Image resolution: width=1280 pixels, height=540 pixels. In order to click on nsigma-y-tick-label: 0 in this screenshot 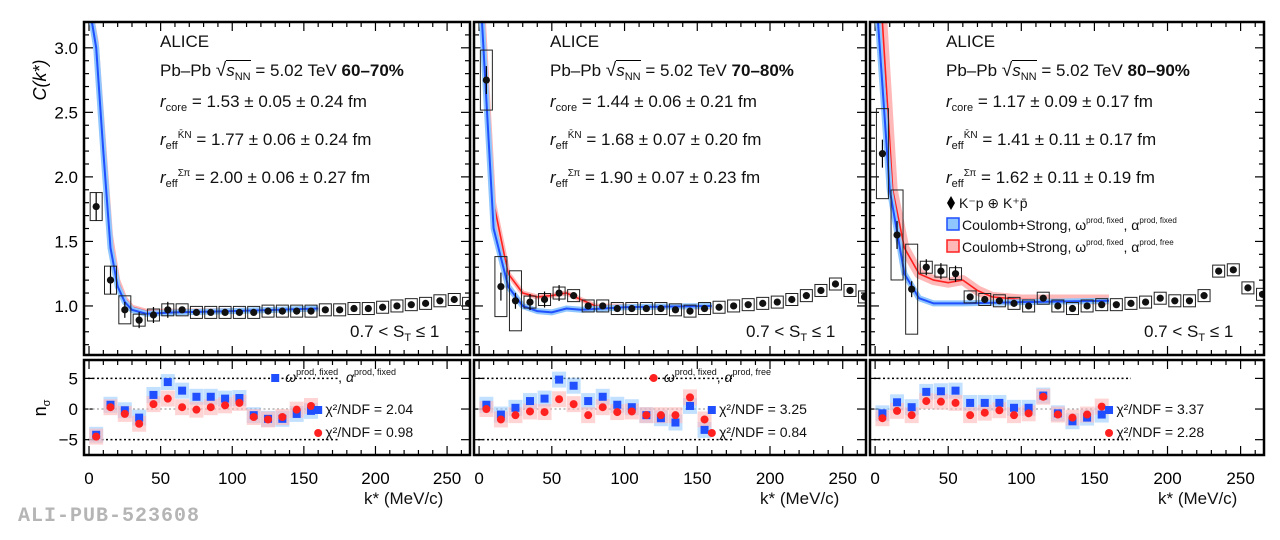, I will do `click(73, 409)`.